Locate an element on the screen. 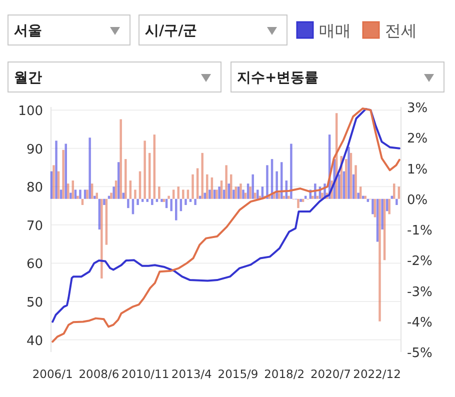  y-tick-label: 100 is located at coordinates (30, 112).